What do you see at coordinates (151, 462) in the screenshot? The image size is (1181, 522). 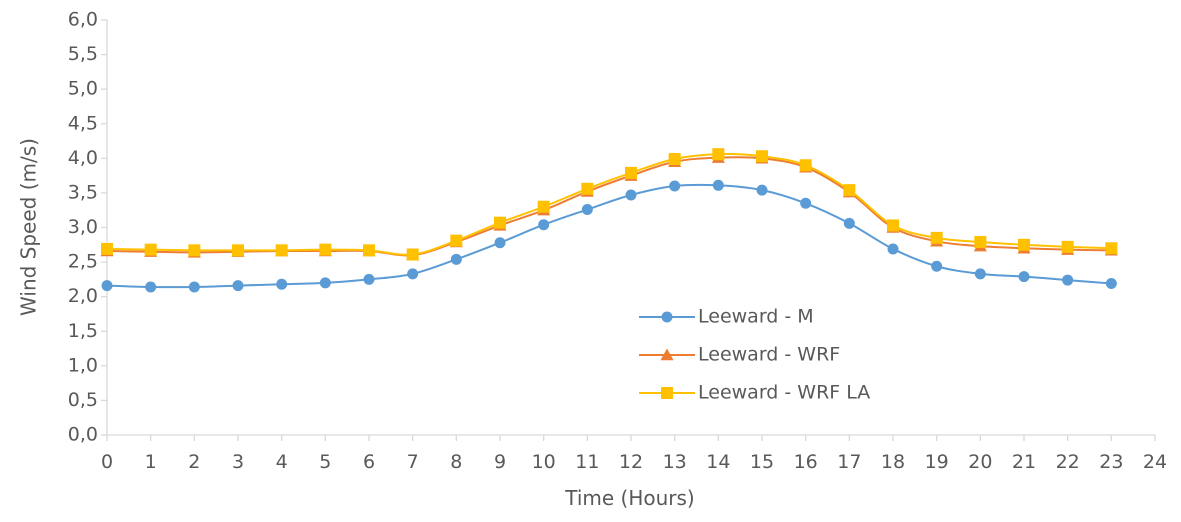 I see `x-tick-label: 1` at bounding box center [151, 462].